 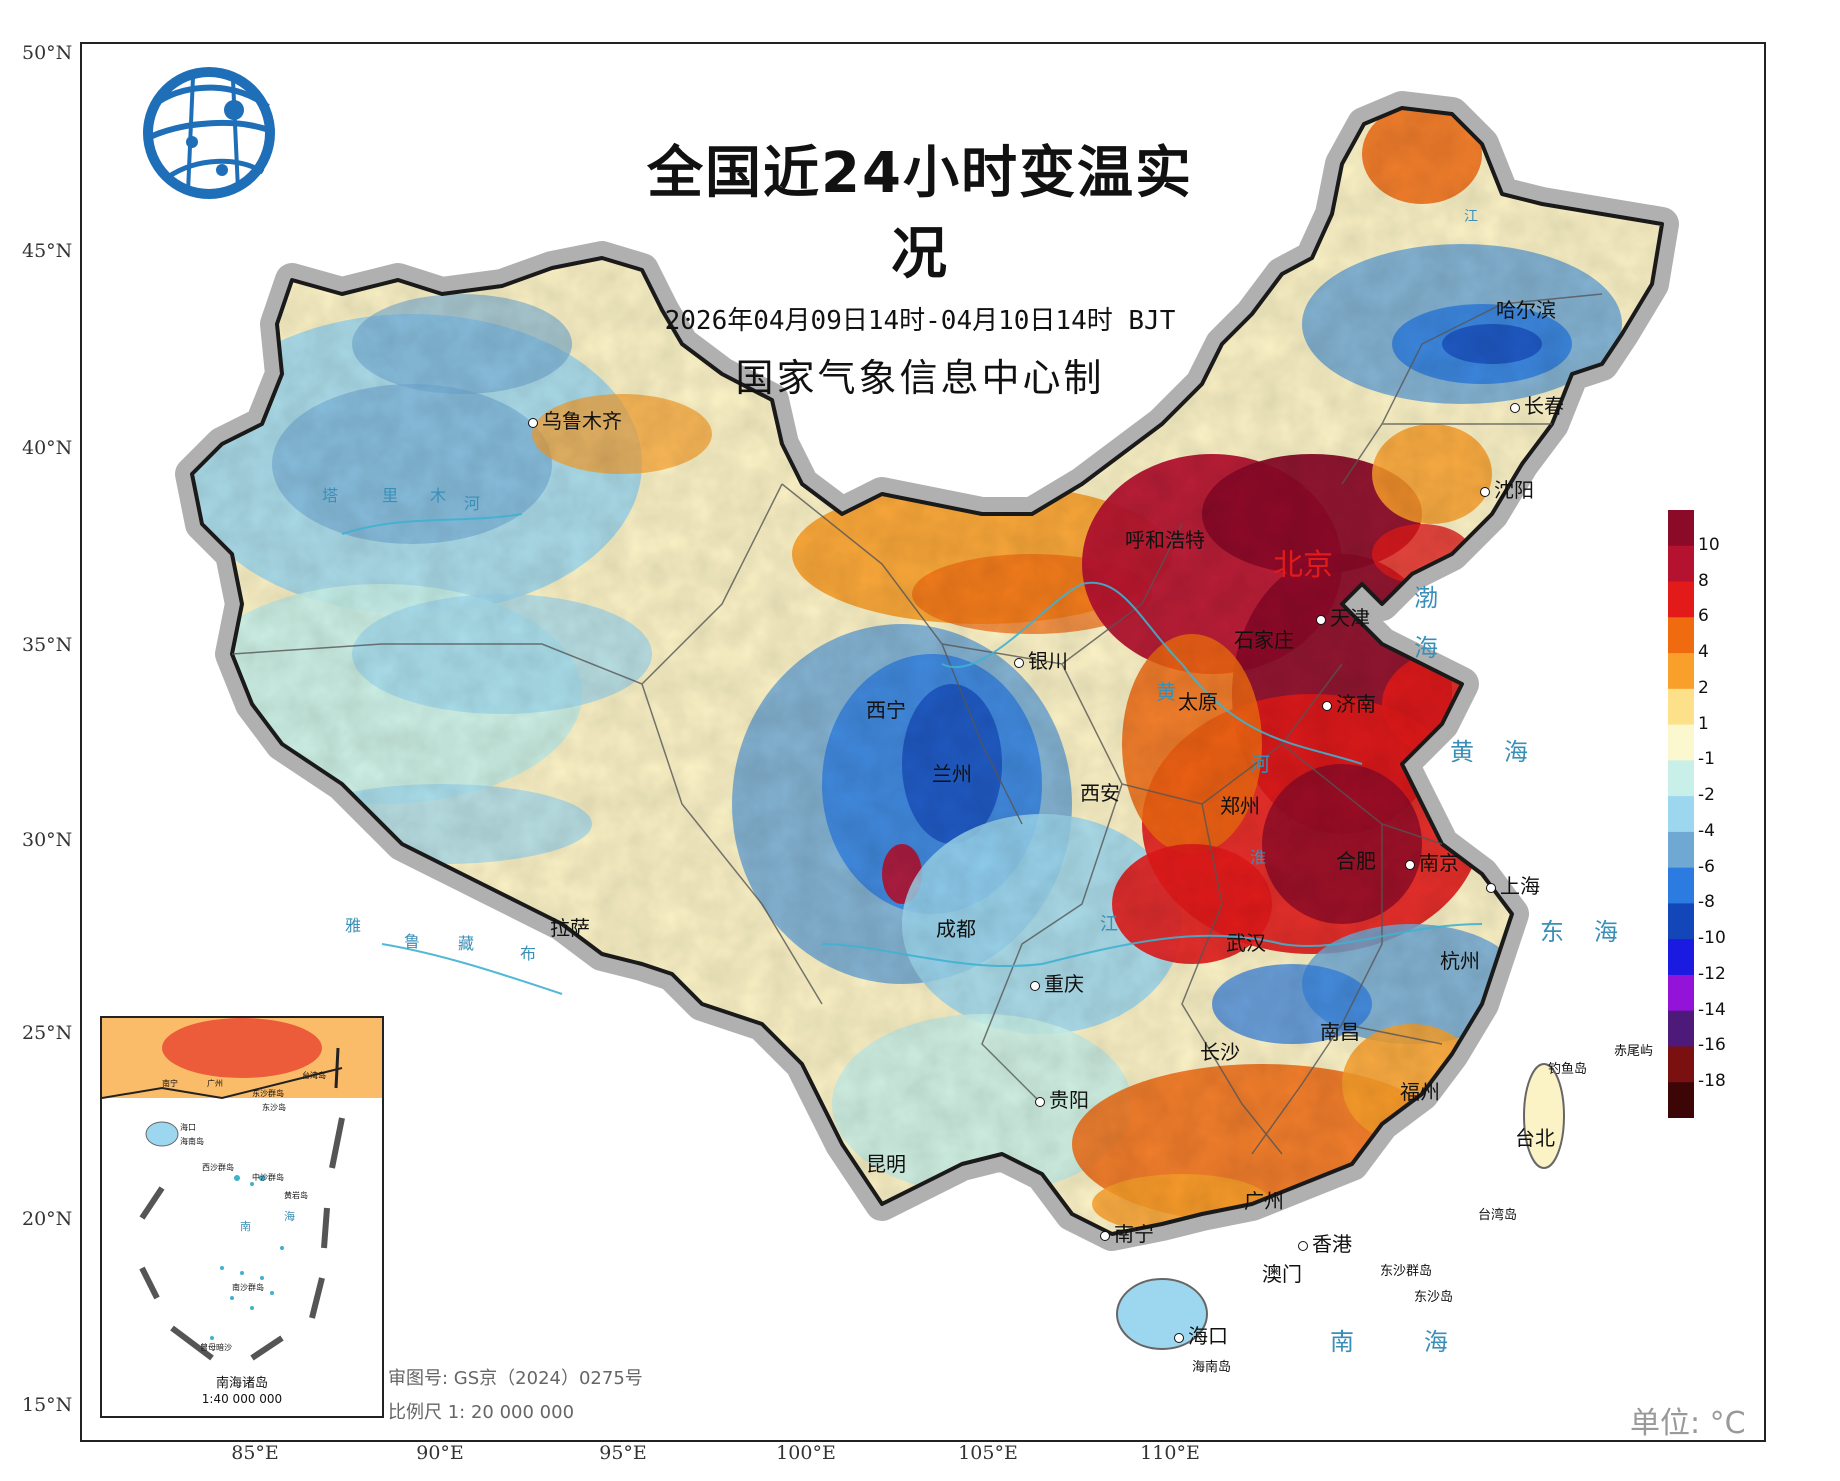 What do you see at coordinates (1170, 1453) in the screenshot?
I see `lon-label-110: 110°E` at bounding box center [1170, 1453].